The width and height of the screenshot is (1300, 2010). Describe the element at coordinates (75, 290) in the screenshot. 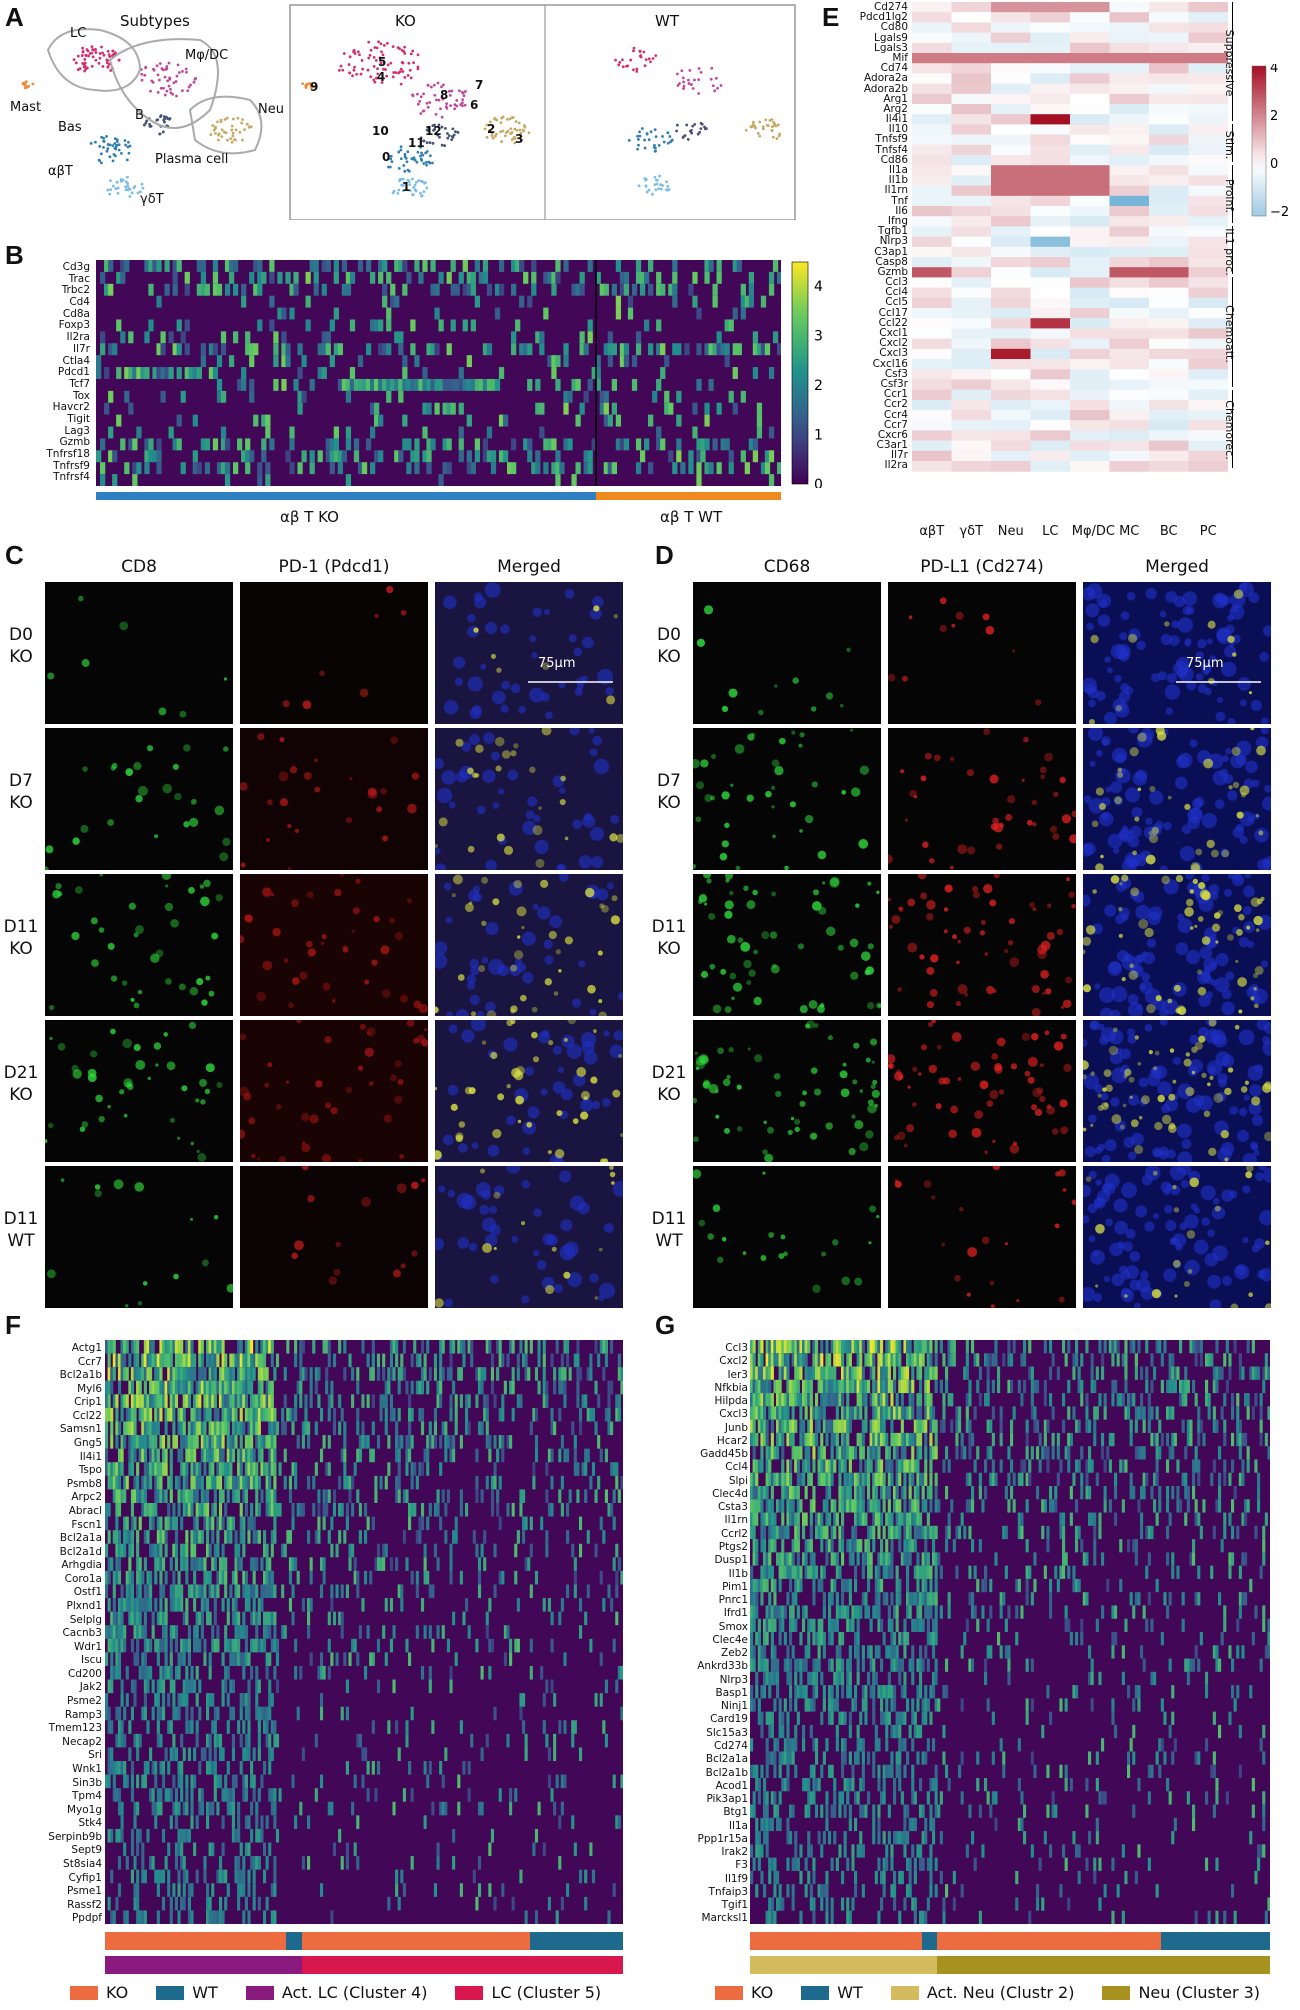

I see `gene-label: Trbc2` at that location.